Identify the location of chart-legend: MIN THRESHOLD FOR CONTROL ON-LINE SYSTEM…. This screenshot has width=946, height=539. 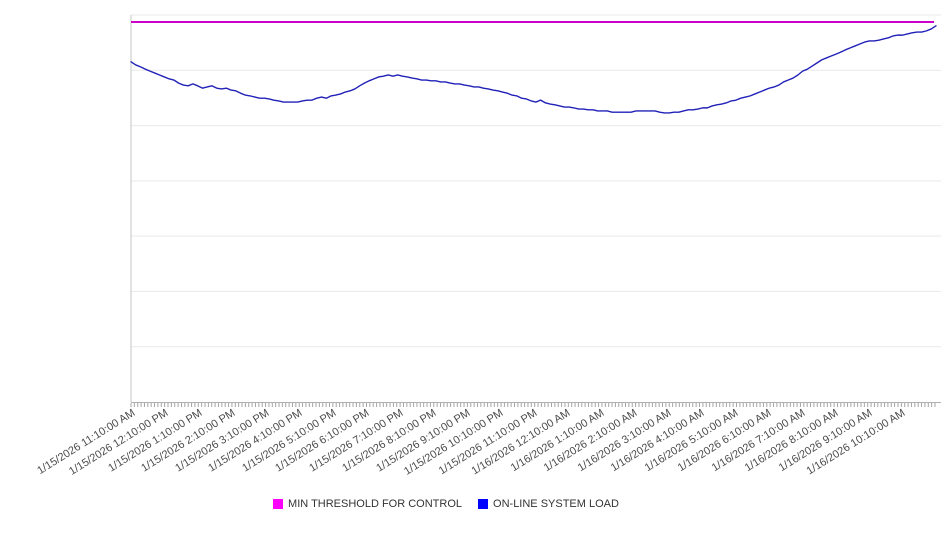
(473, 504).